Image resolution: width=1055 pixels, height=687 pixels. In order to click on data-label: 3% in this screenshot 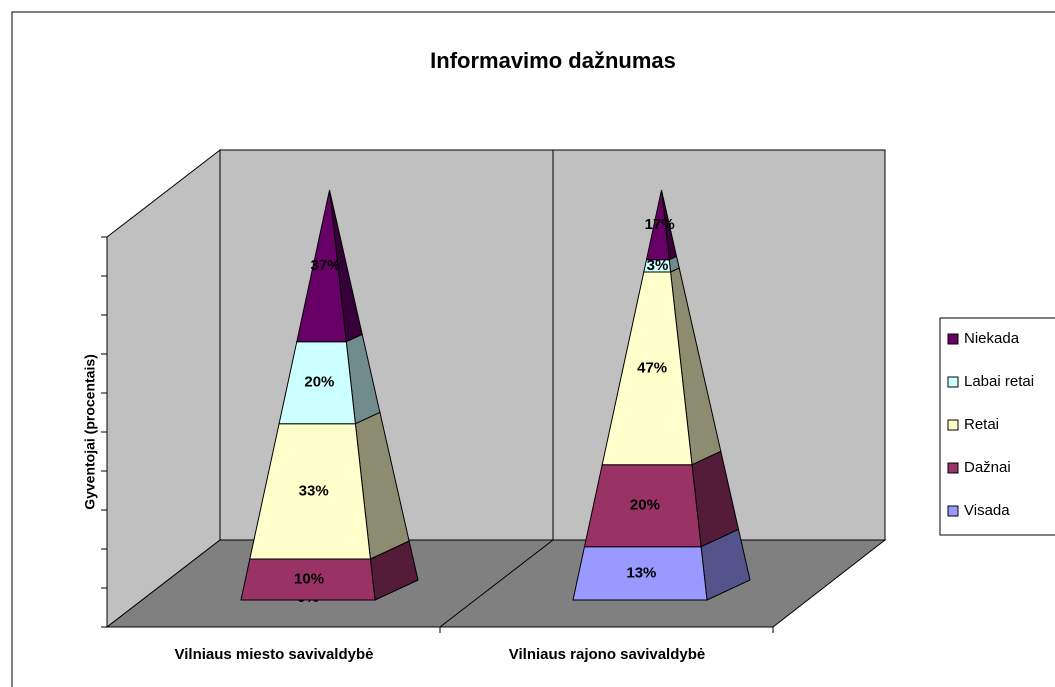, I will do `click(658, 265)`.